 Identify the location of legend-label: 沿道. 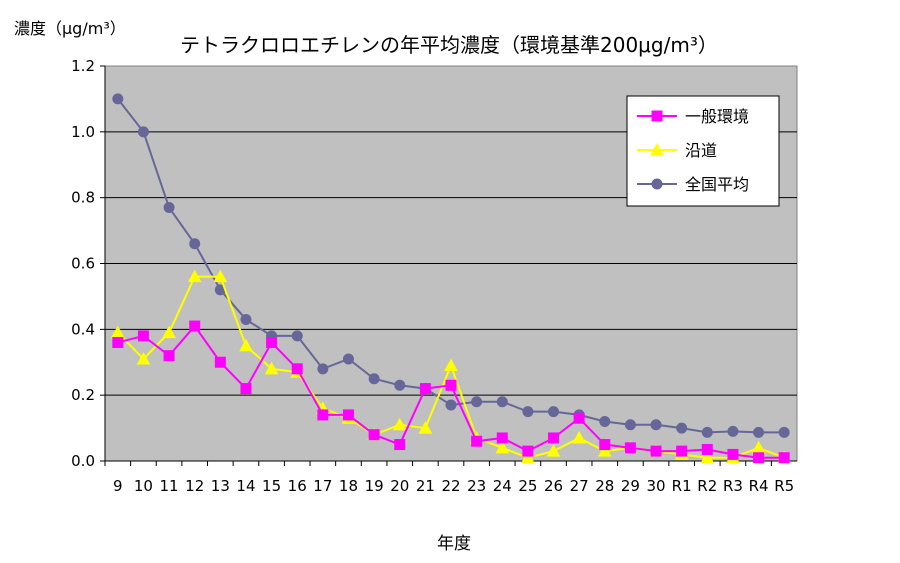
(701, 150).